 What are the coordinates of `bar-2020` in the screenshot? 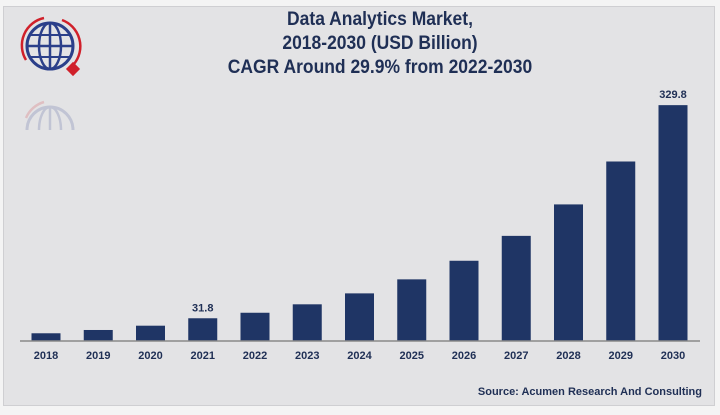 It's located at (150, 333).